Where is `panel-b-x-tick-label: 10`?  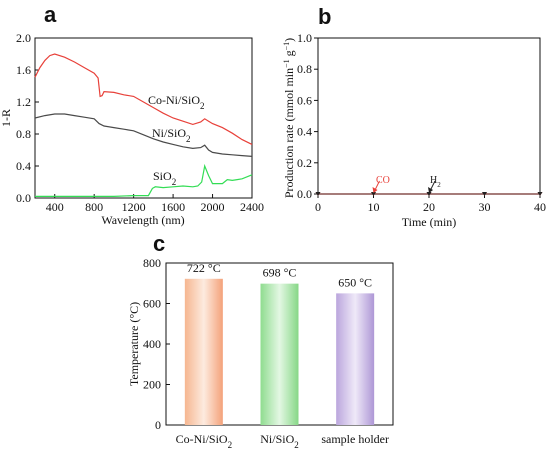 panel-b-x-tick-label: 10 is located at coordinates (374, 207).